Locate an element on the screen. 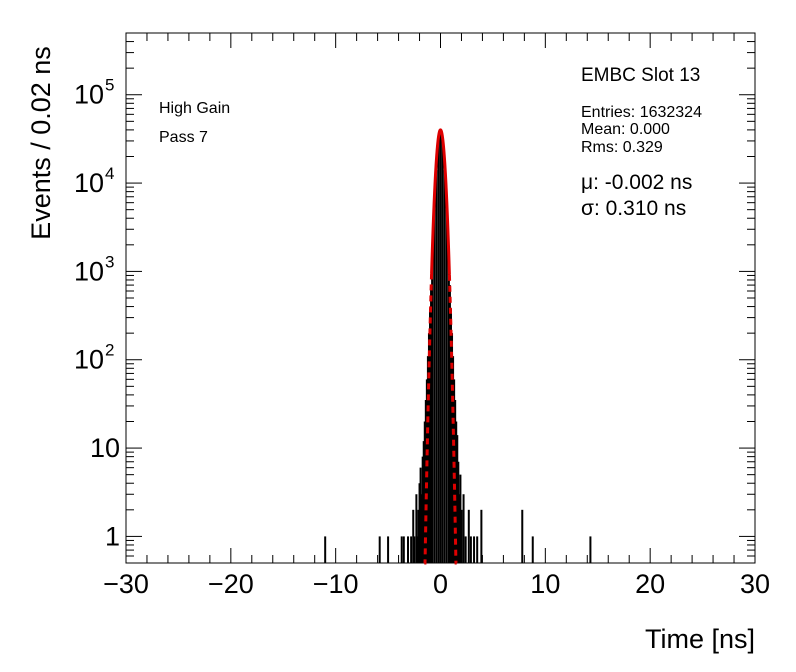  x-tick-label: −20 is located at coordinates (231, 584).